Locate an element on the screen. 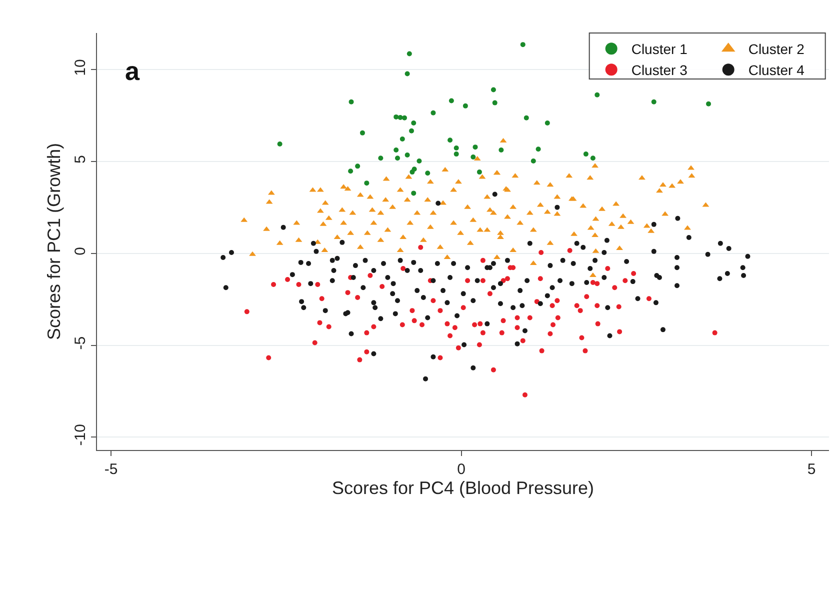  y-axis-title: Scores for PC1 (Growth) is located at coordinates (54, 241).